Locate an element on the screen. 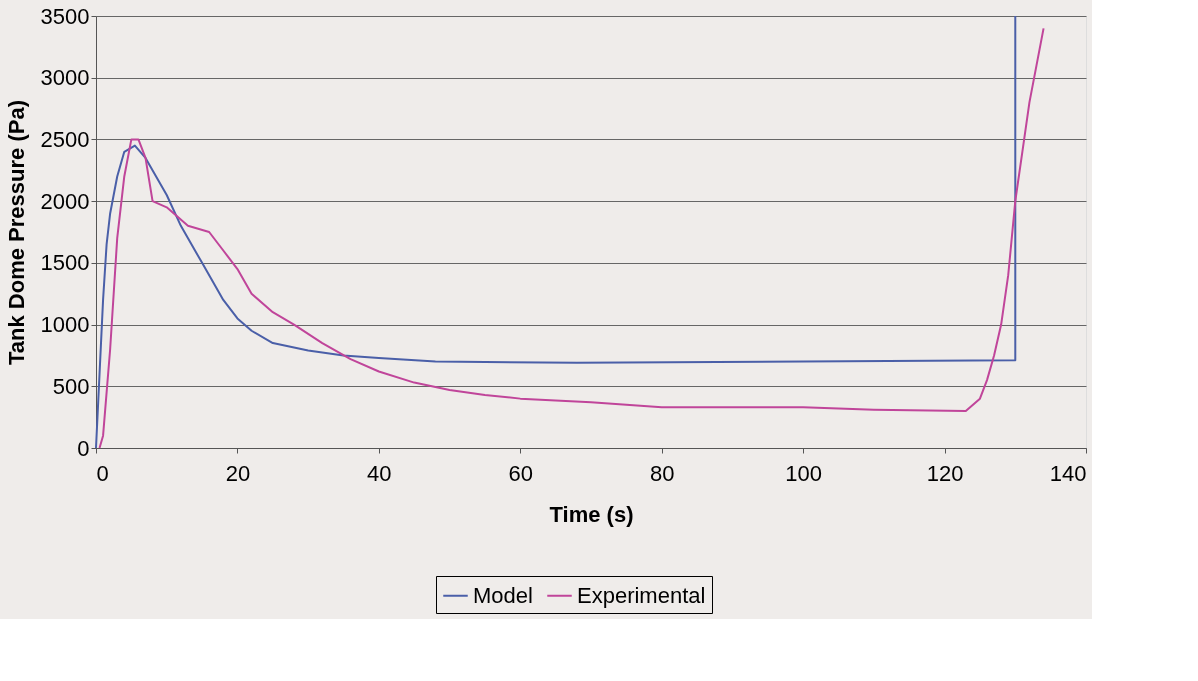  x-tick-label: 40 is located at coordinates (379, 473).